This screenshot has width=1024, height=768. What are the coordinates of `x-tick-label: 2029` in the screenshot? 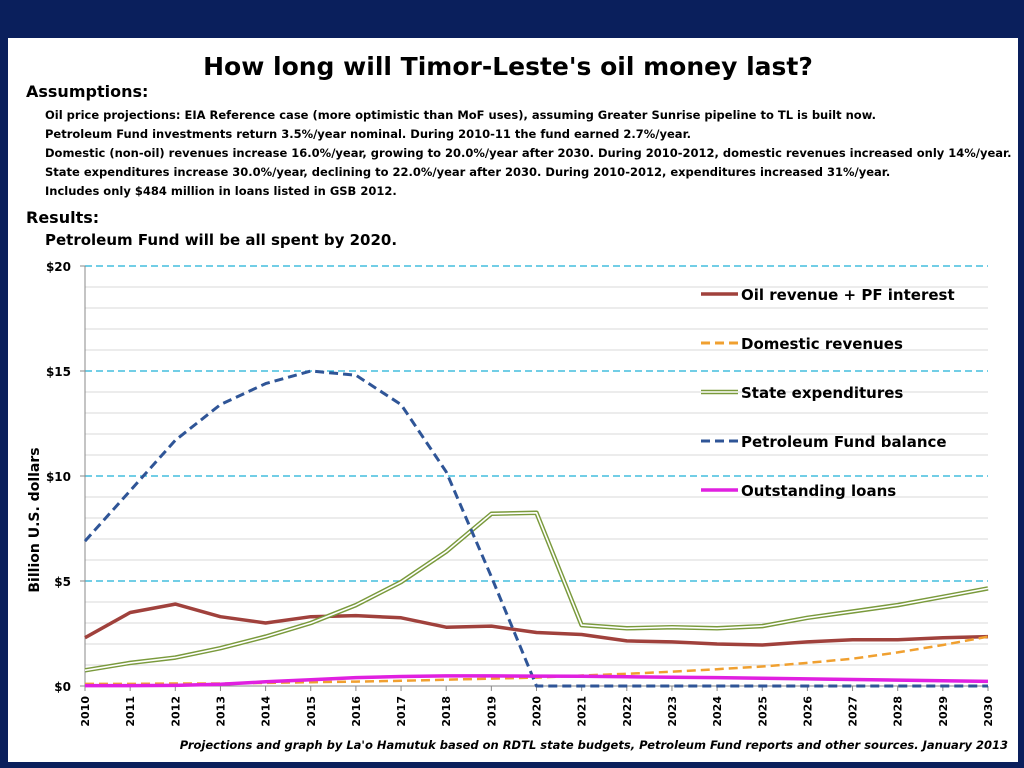 It's located at (943, 711).